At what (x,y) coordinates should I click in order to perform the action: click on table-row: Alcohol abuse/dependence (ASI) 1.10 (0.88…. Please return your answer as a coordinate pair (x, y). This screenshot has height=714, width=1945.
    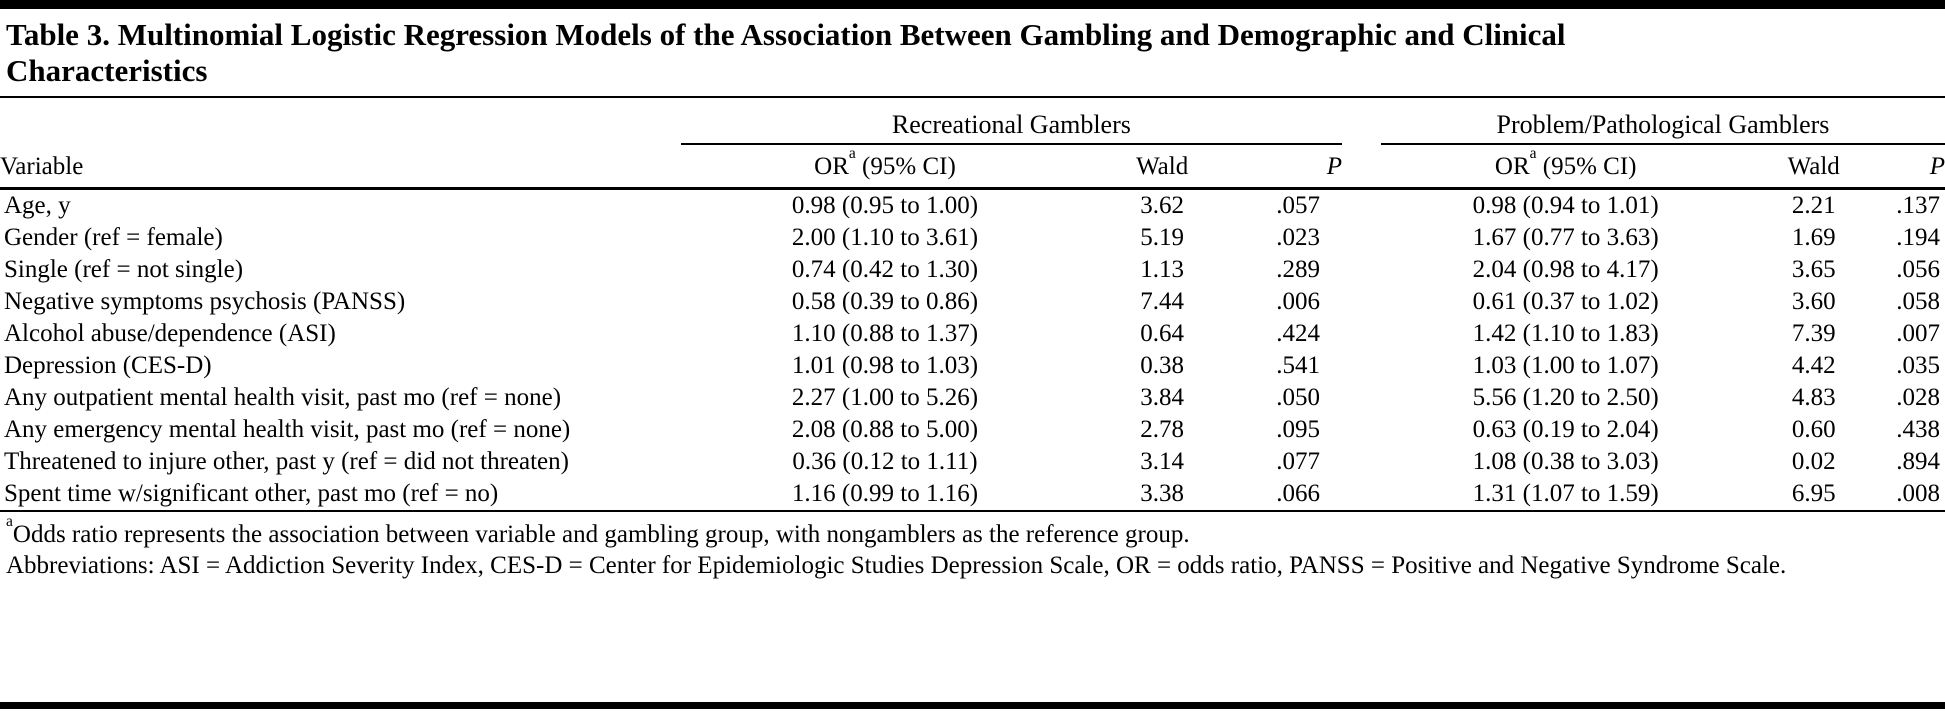
    Looking at the image, I should click on (972, 334).